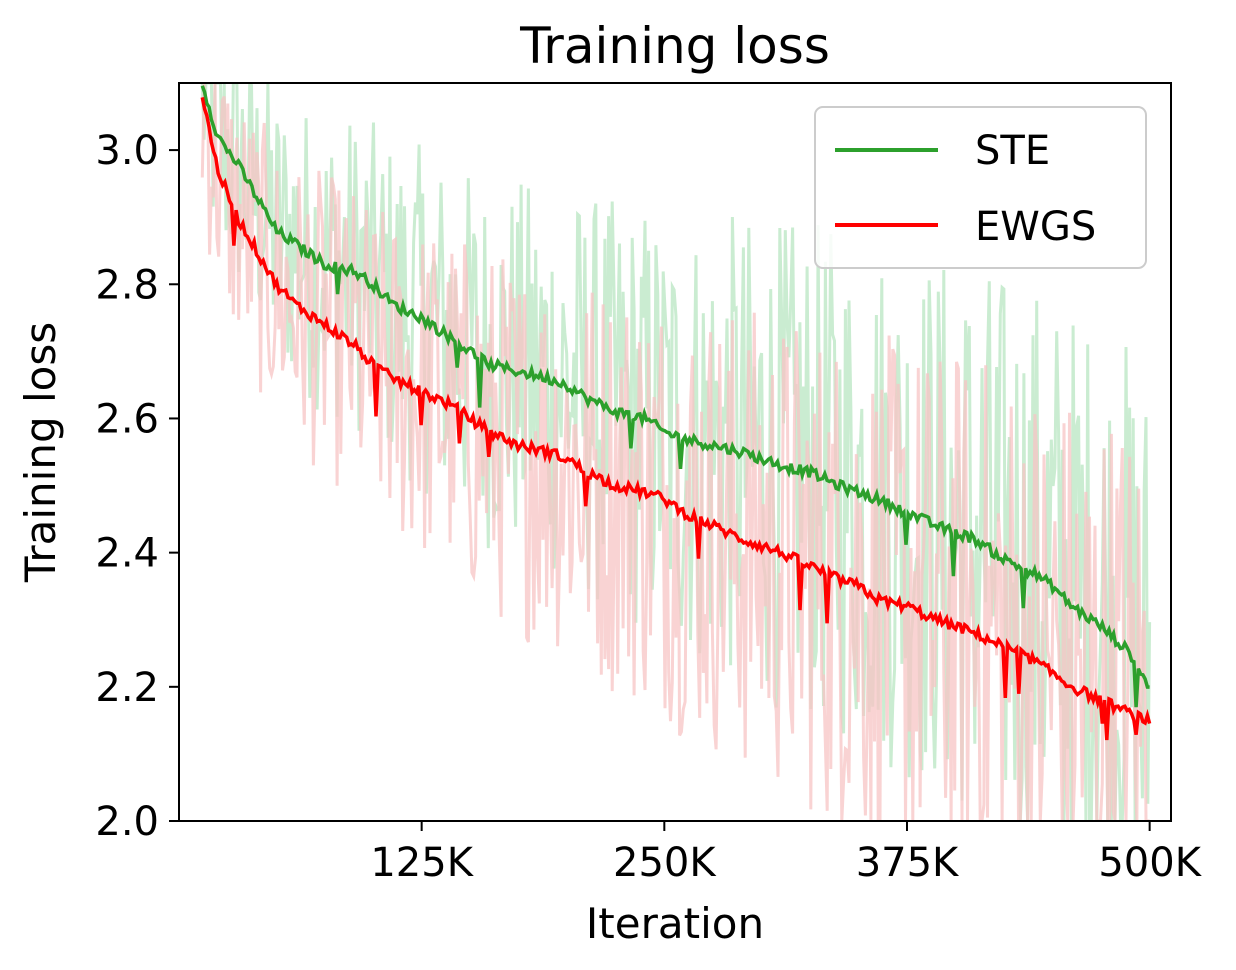 Image resolution: width=1236 pixels, height=970 pixels. Describe the element at coordinates (1012, 151) in the screenshot. I see `legend-label-ste: STE` at that location.